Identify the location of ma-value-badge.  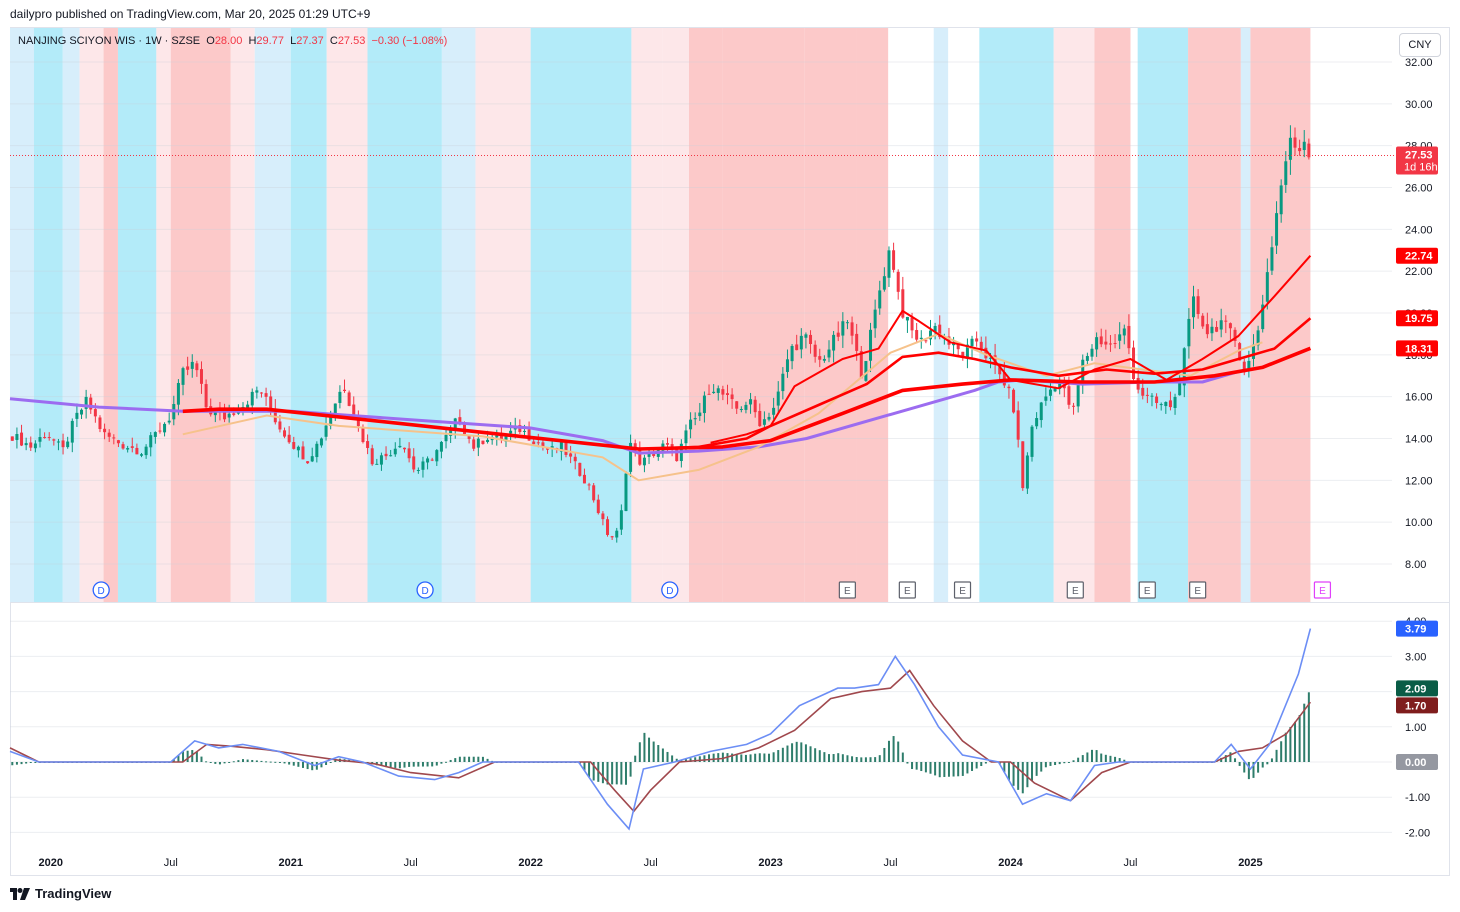
(1417, 348).